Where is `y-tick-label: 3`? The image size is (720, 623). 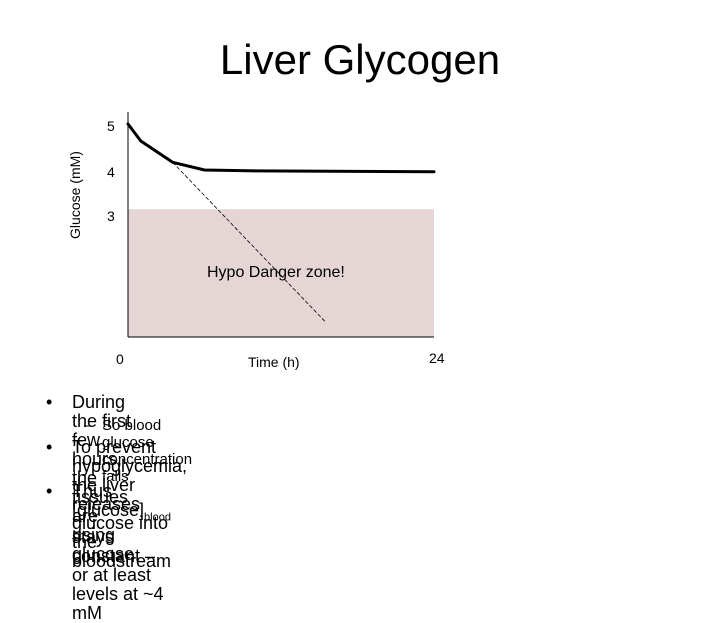 y-tick-label: 3 is located at coordinates (111, 216).